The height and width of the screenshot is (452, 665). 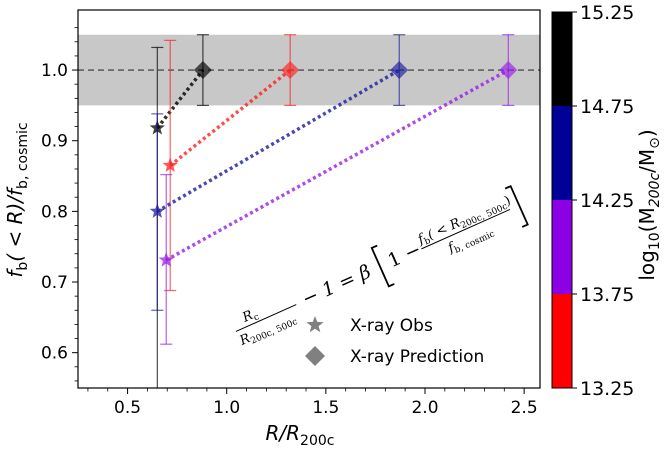 What do you see at coordinates (54, 283) in the screenshot?
I see `y-tick-label-1: 0.7` at bounding box center [54, 283].